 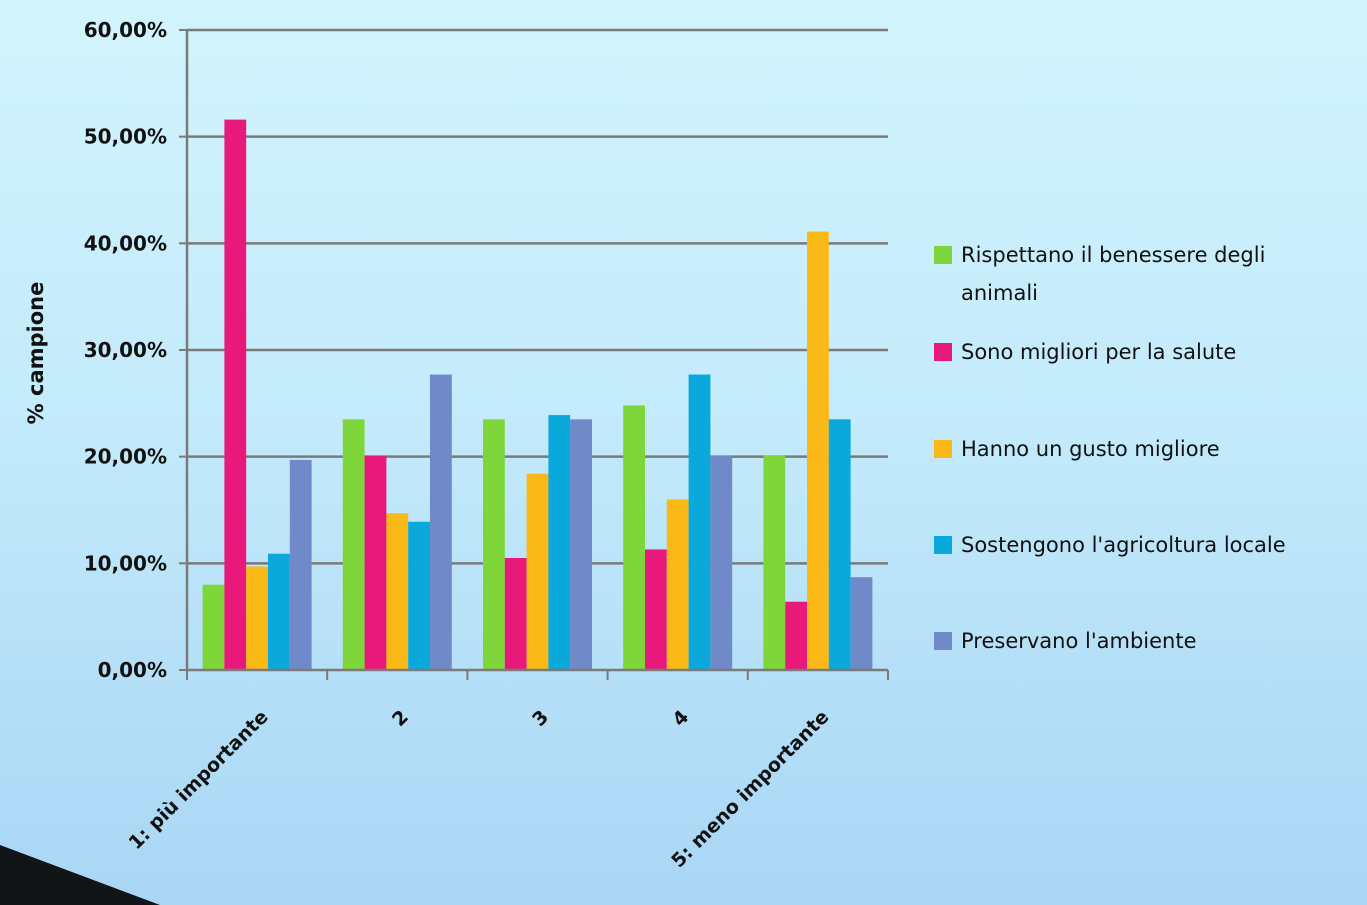 I want to click on legend-label: Rispettano il benessere degli animali, so click(x=1113, y=274).